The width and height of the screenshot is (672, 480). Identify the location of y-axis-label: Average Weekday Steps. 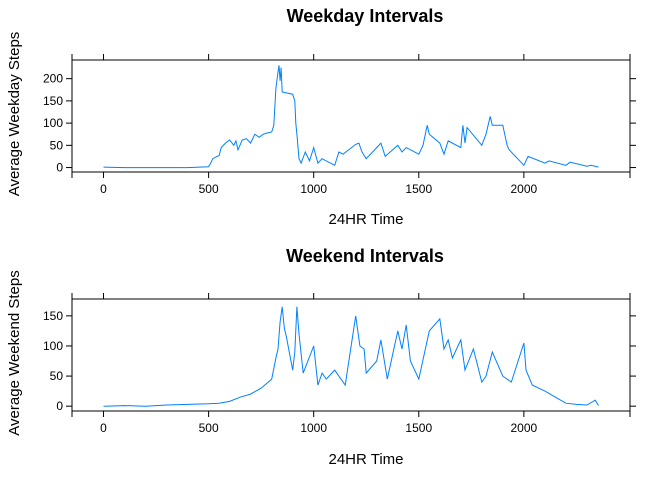
(14, 114).